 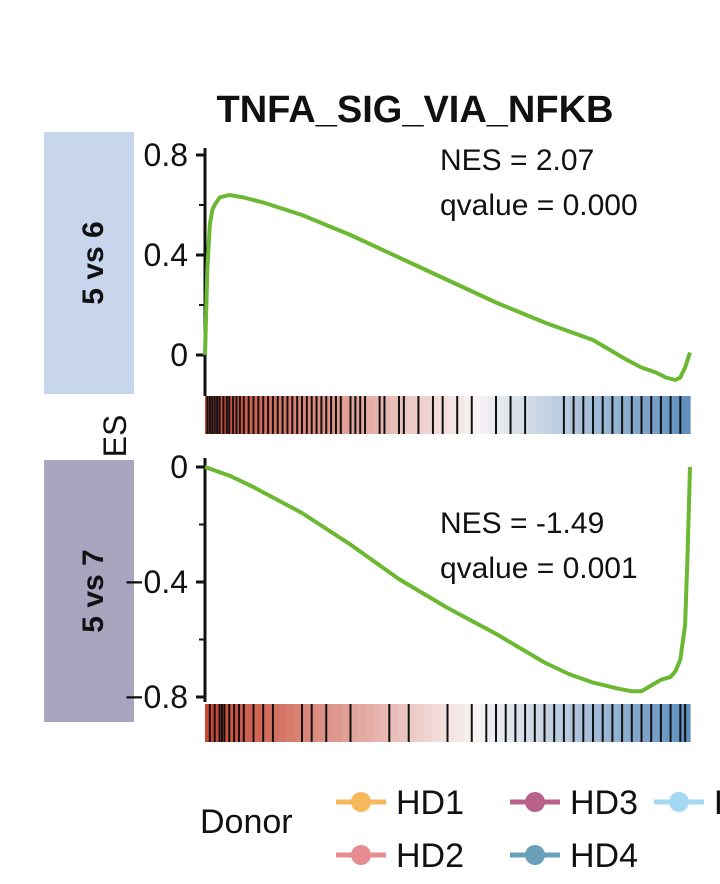 What do you see at coordinates (166, 255) in the screenshot?
I see `y-tick-label: 0.4` at bounding box center [166, 255].